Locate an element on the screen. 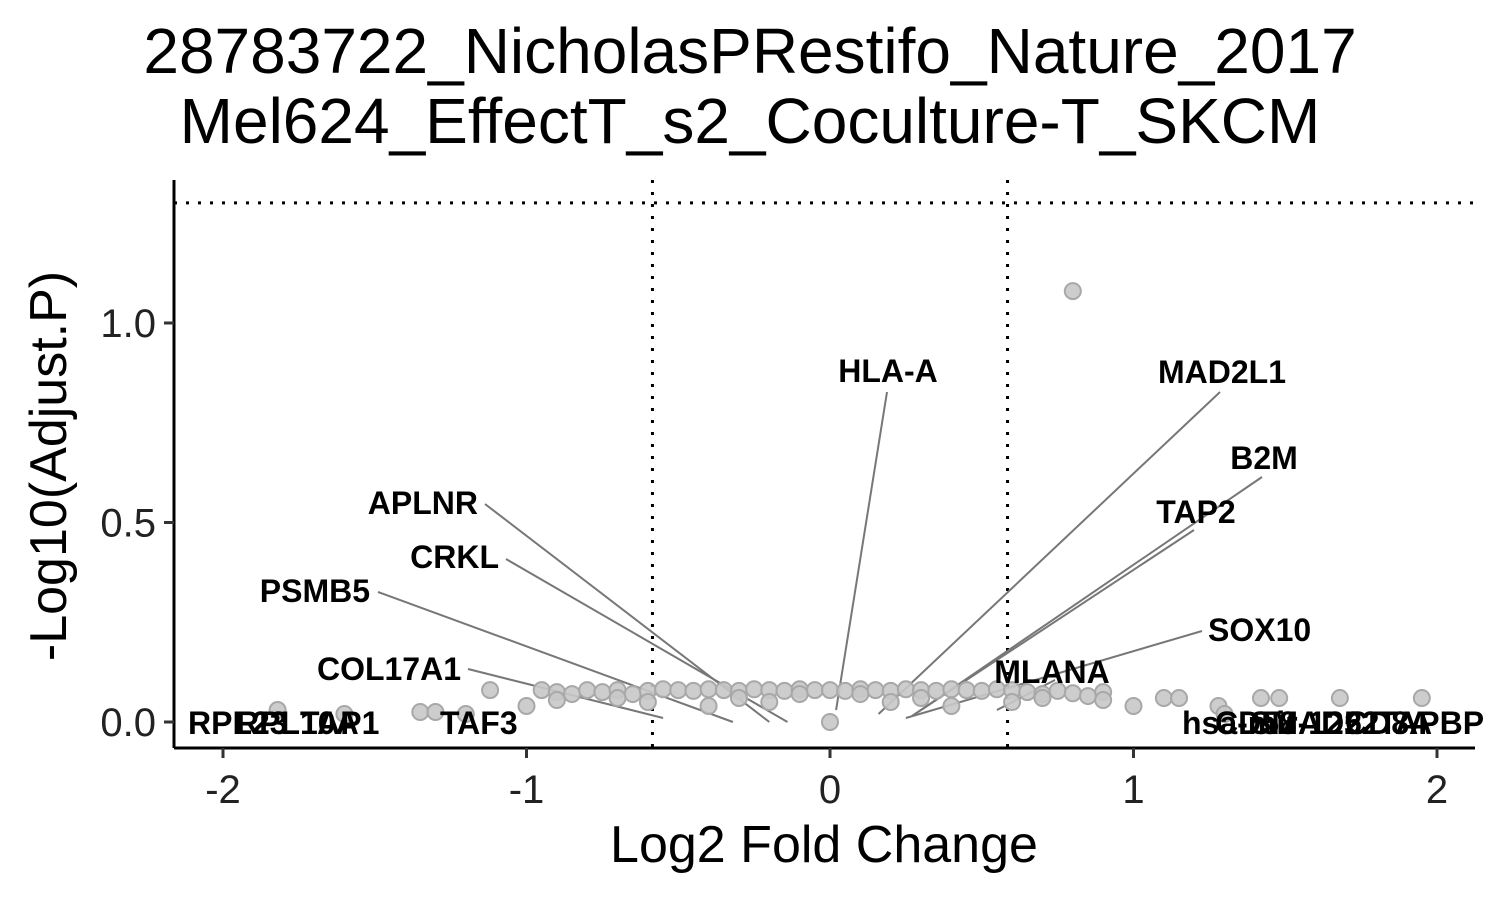 This screenshot has width=1500, height=900. gene-label: TAP1 is located at coordinates (339, 723).